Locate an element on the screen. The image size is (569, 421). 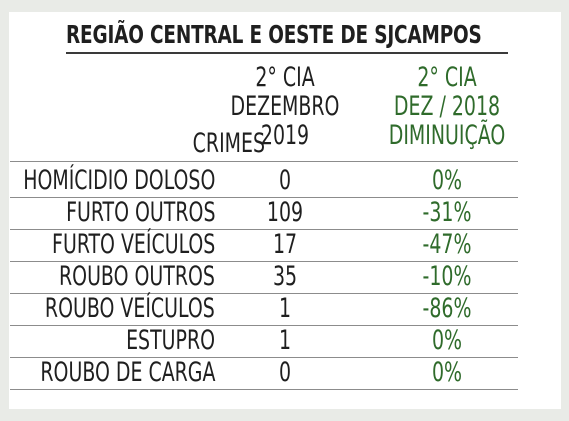
crime-name: ESTUPRO is located at coordinates (170, 340).